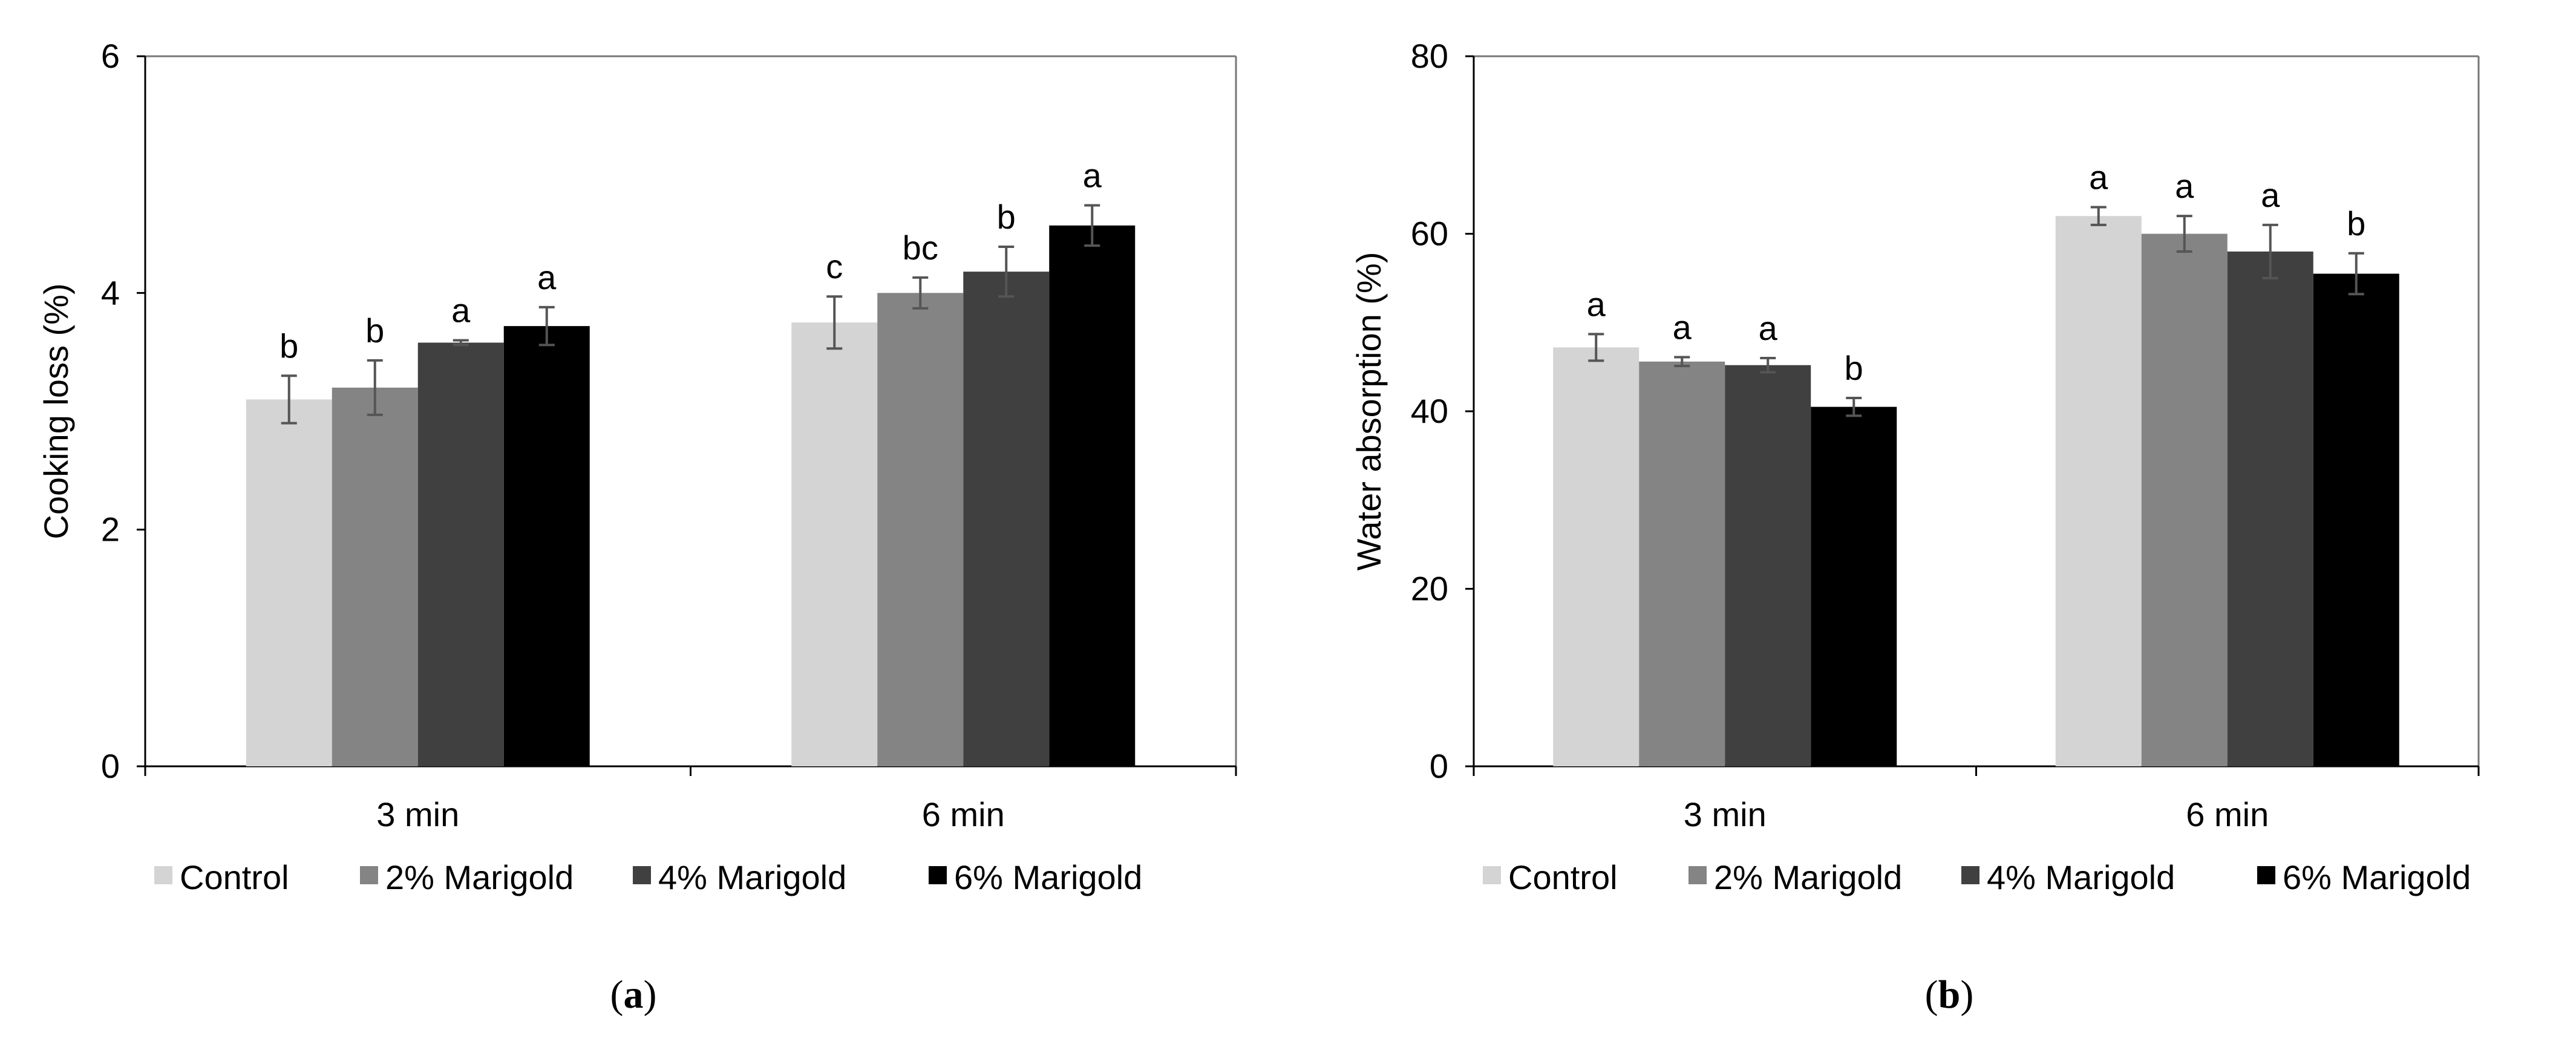 The height and width of the screenshot is (1053, 2576). What do you see at coordinates (1429, 234) in the screenshot?
I see `y-tick-label: 60` at bounding box center [1429, 234].